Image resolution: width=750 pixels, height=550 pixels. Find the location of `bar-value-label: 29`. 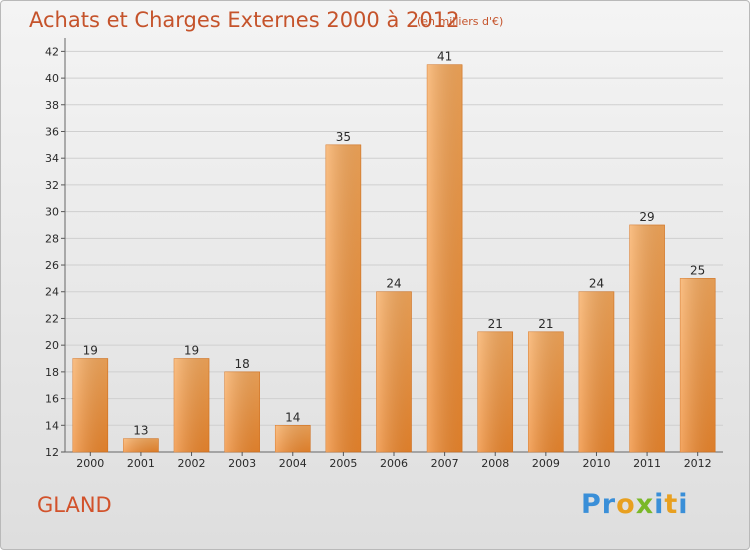

bar-value-label: 29 is located at coordinates (646, 217).